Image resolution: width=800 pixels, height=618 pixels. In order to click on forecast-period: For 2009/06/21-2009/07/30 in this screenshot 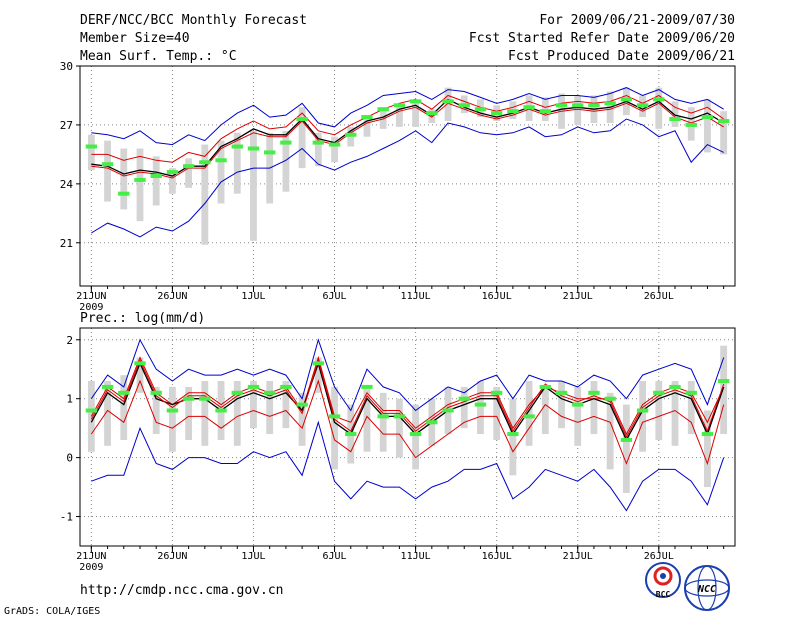, I will do `click(637, 20)`.